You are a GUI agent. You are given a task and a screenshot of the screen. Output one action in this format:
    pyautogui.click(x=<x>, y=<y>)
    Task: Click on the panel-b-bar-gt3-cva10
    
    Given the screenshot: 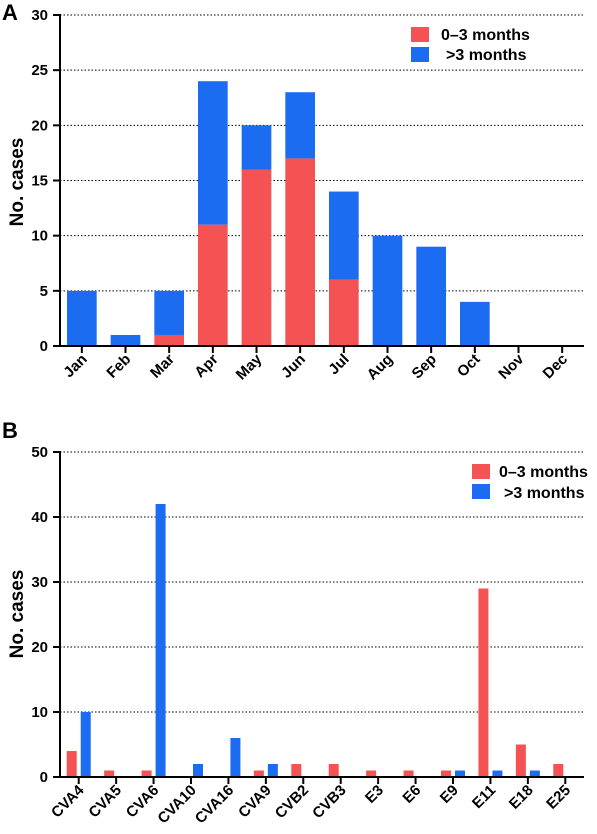 What is the action you would take?
    pyautogui.click(x=198, y=770)
    